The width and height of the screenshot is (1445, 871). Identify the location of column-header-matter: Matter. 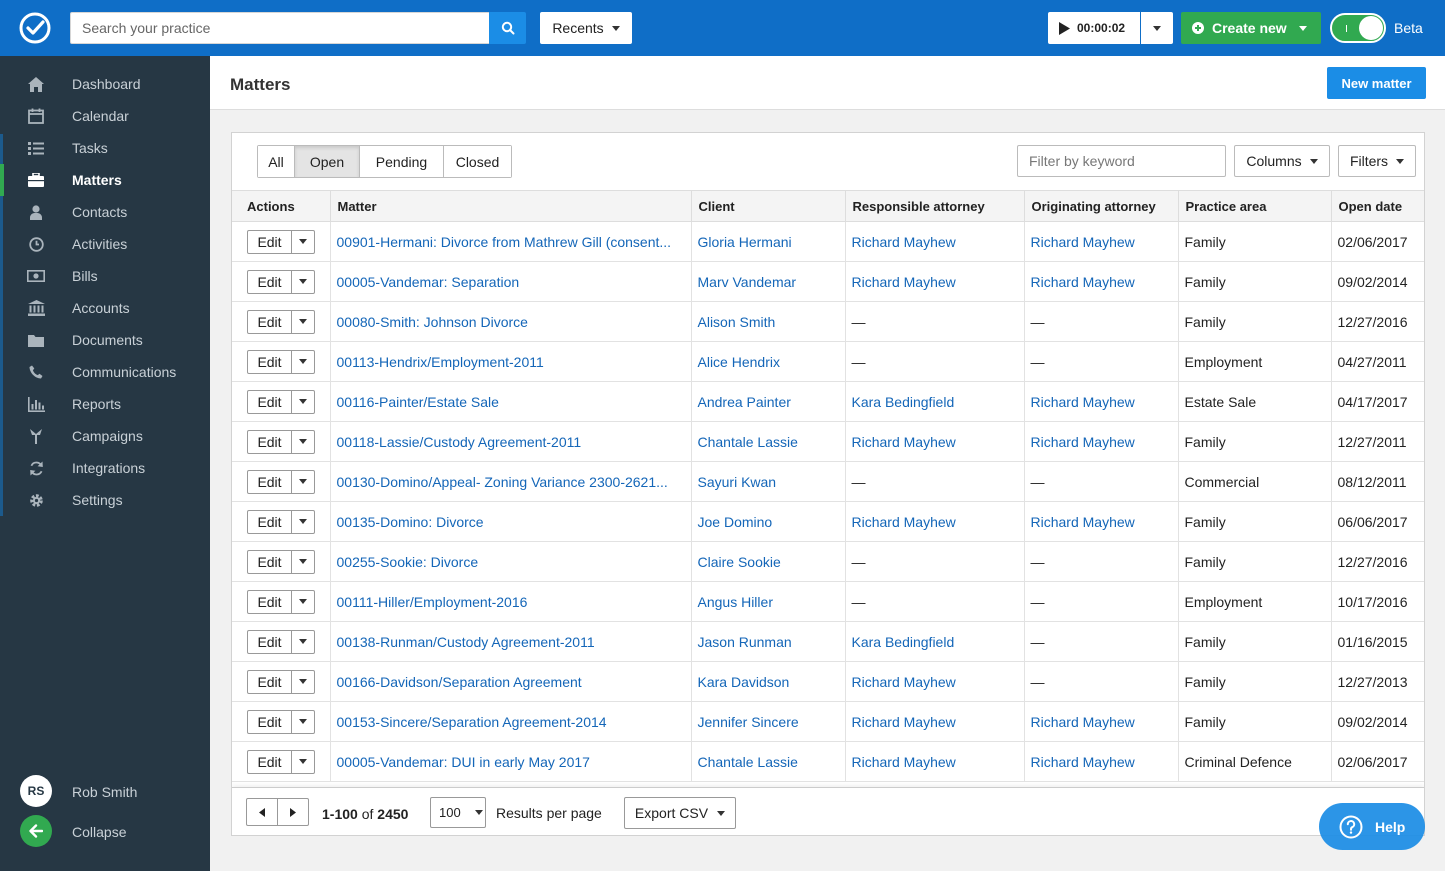
(510, 206).